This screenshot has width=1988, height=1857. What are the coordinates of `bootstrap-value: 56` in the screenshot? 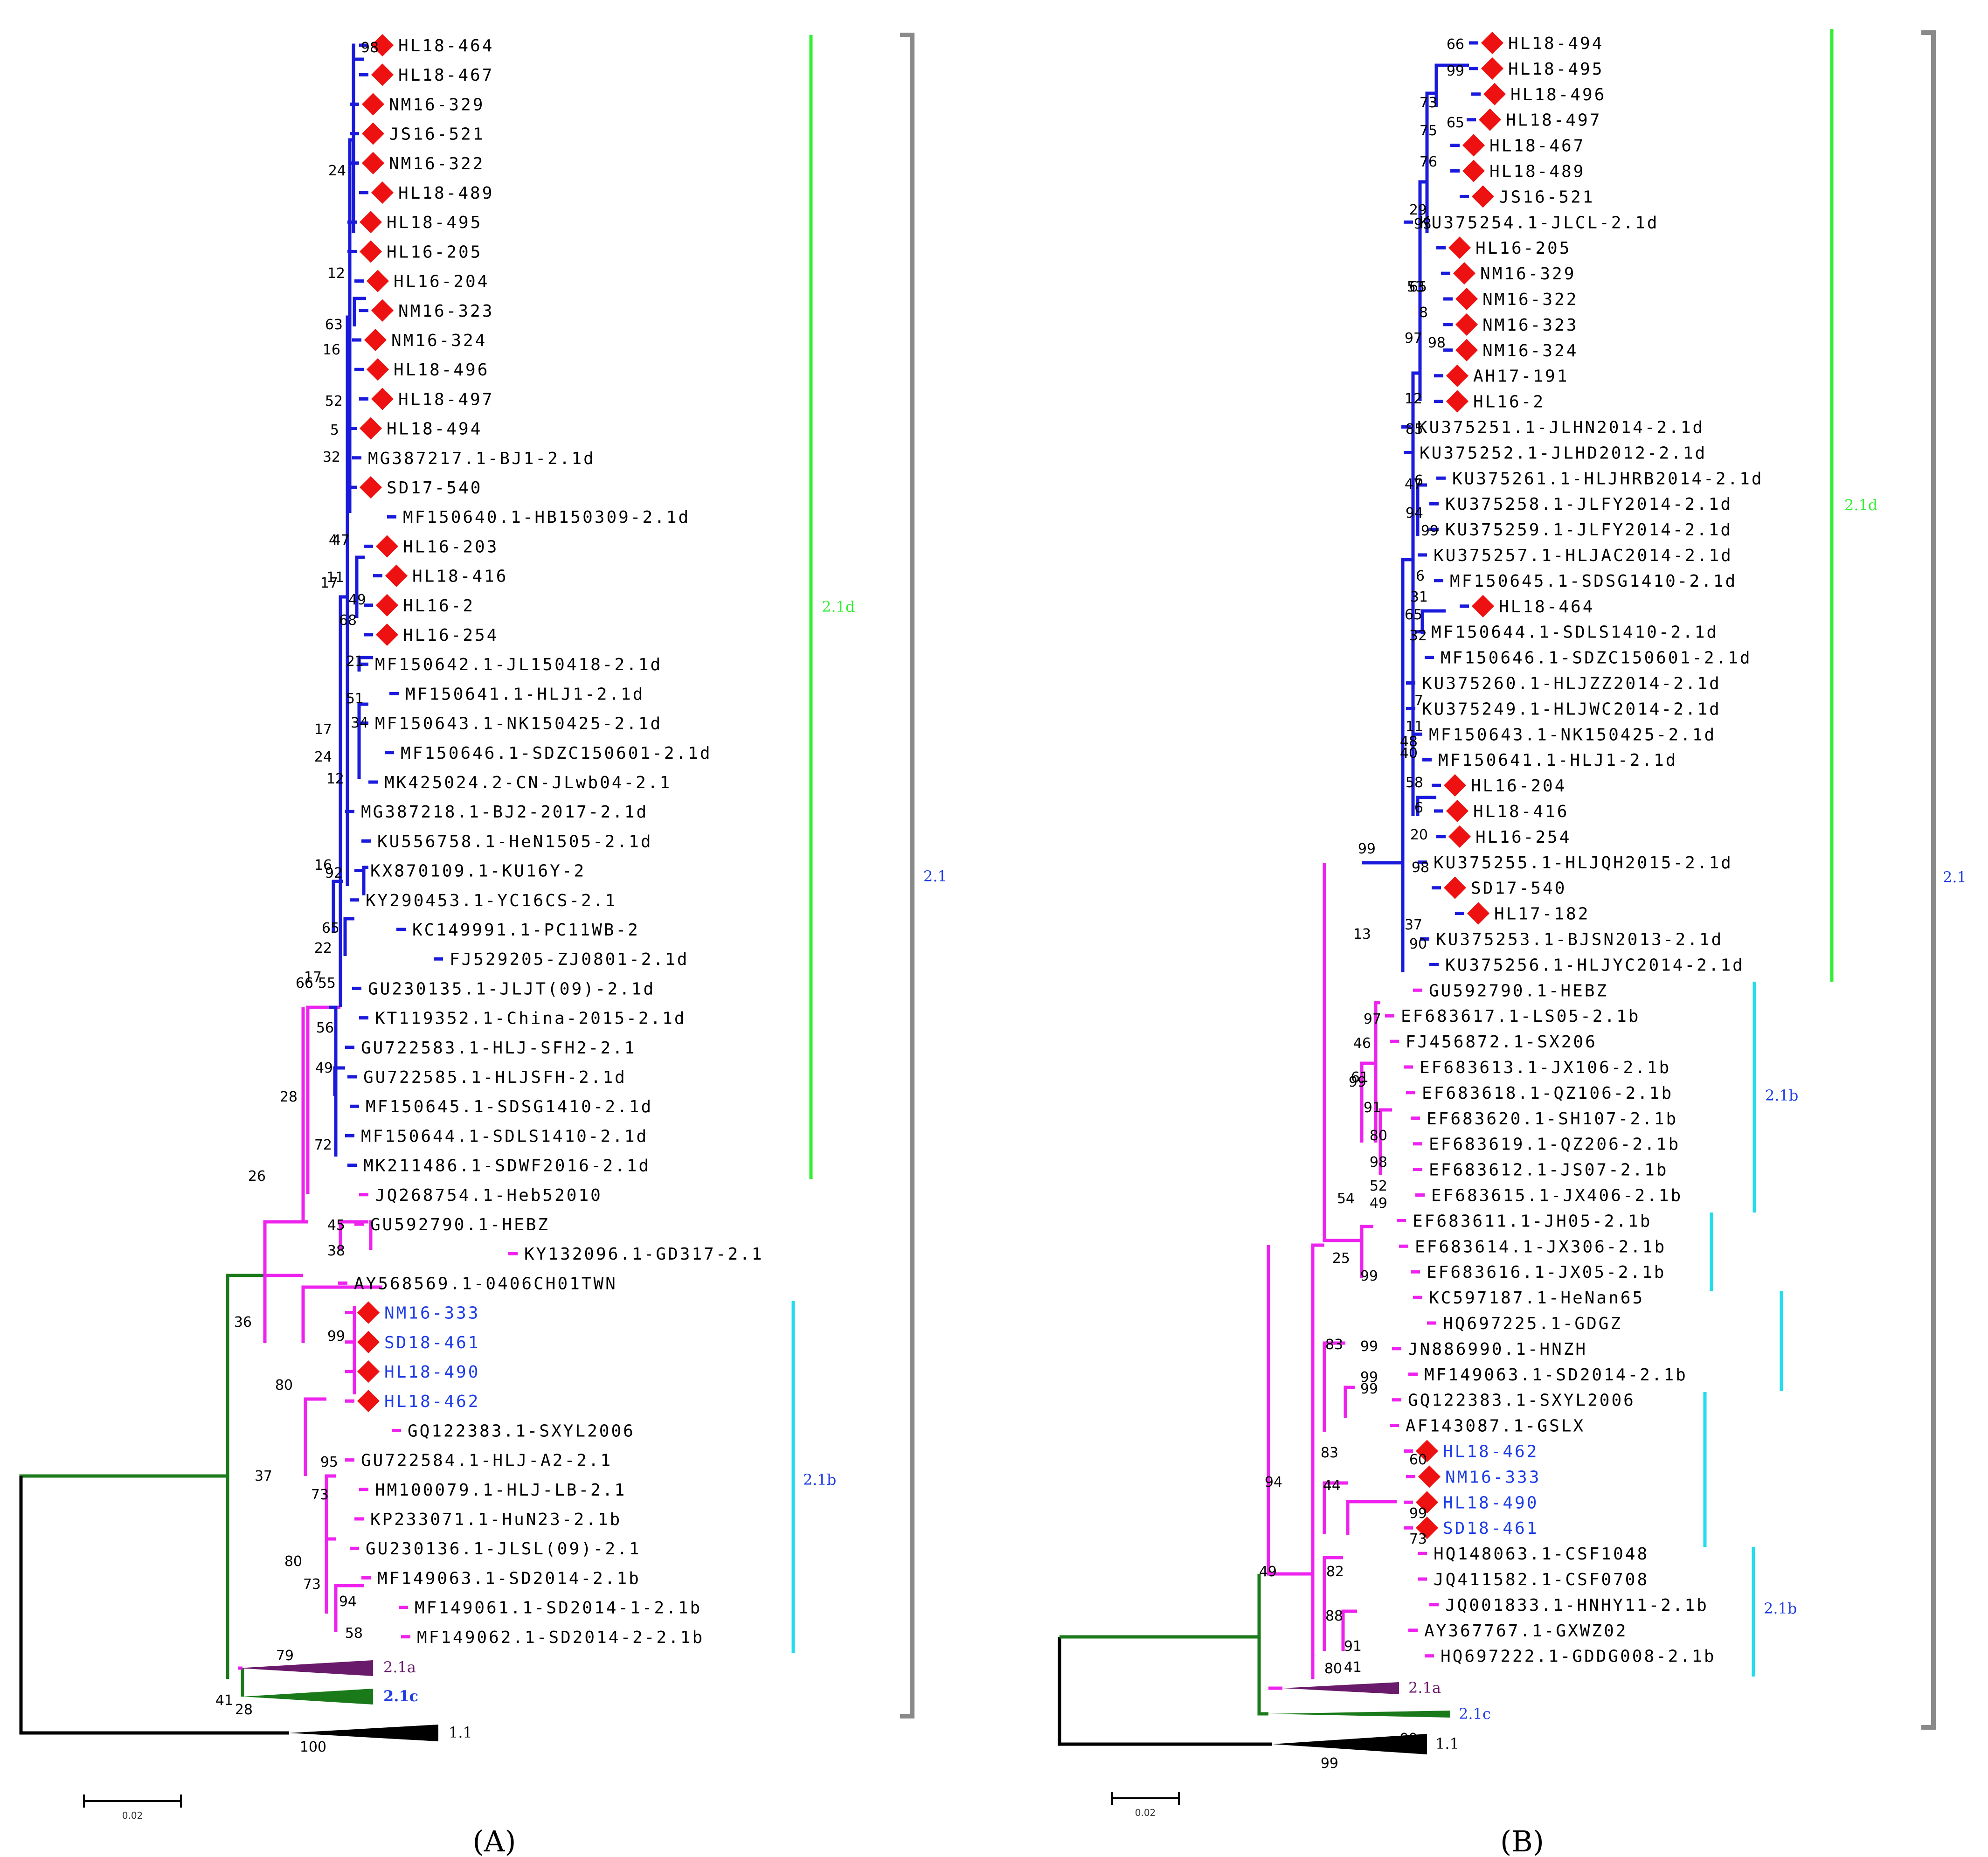 It's located at (325, 1028).